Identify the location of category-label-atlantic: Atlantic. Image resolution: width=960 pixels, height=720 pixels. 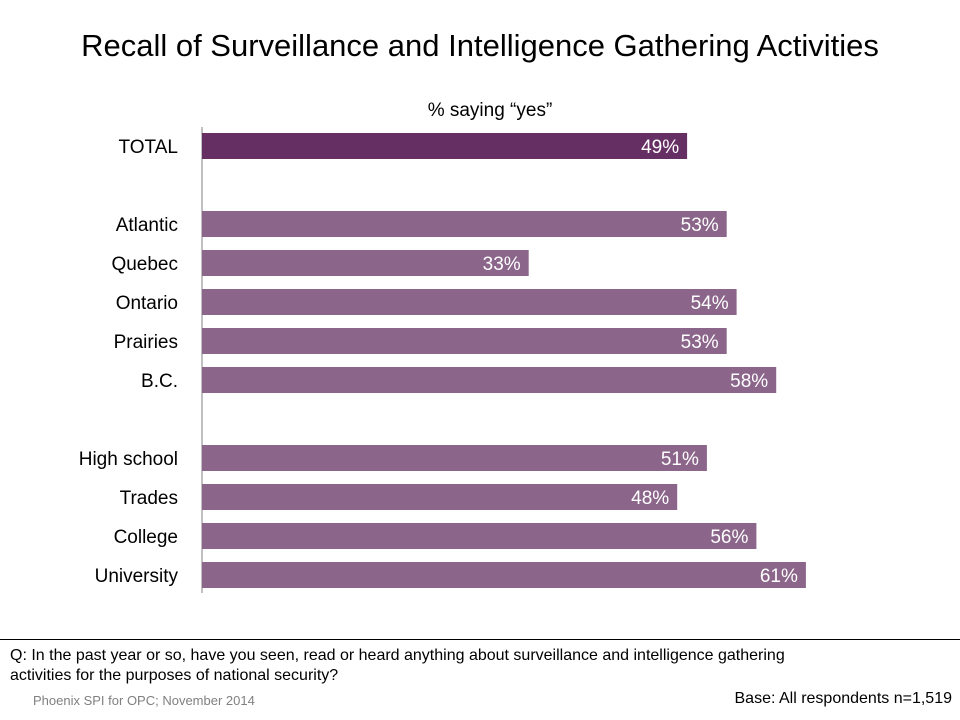
(147, 225).